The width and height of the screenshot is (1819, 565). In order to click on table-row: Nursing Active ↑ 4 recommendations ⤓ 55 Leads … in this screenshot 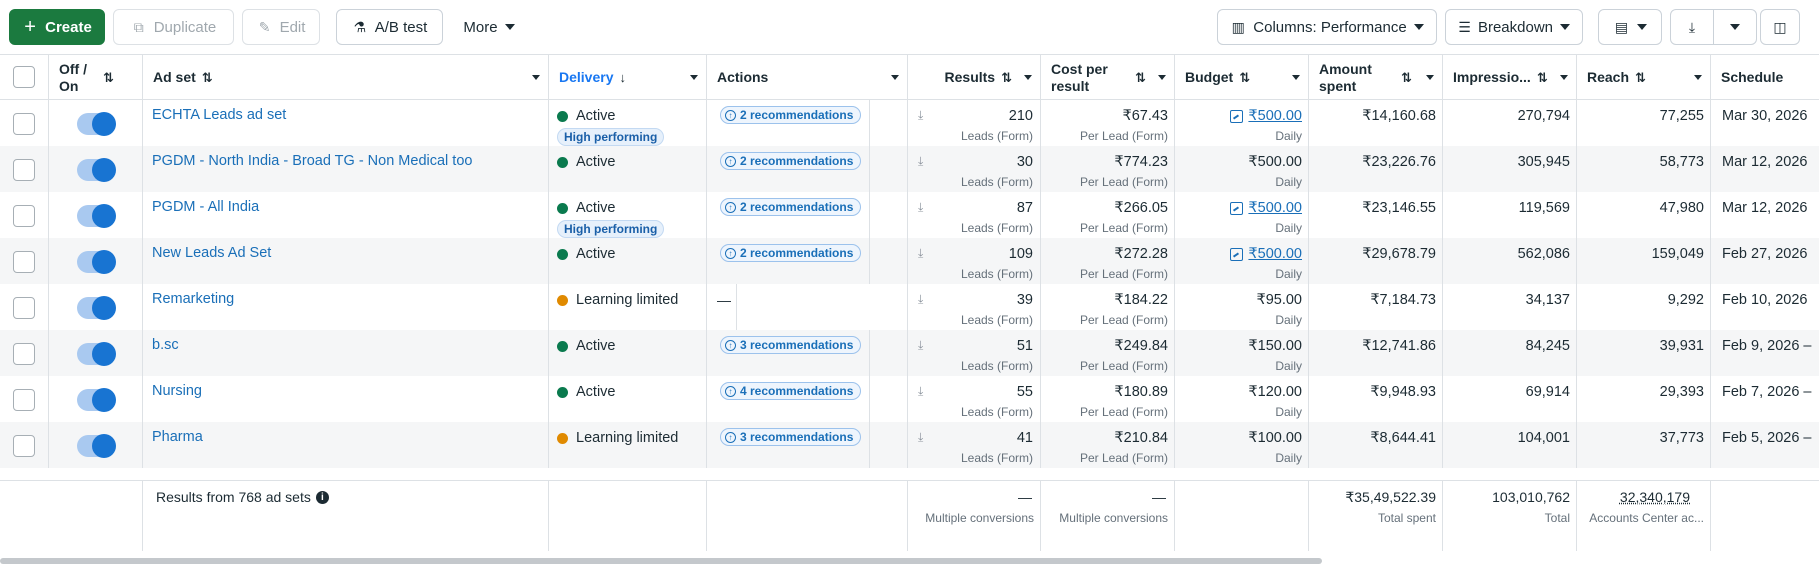, I will do `click(909, 399)`.